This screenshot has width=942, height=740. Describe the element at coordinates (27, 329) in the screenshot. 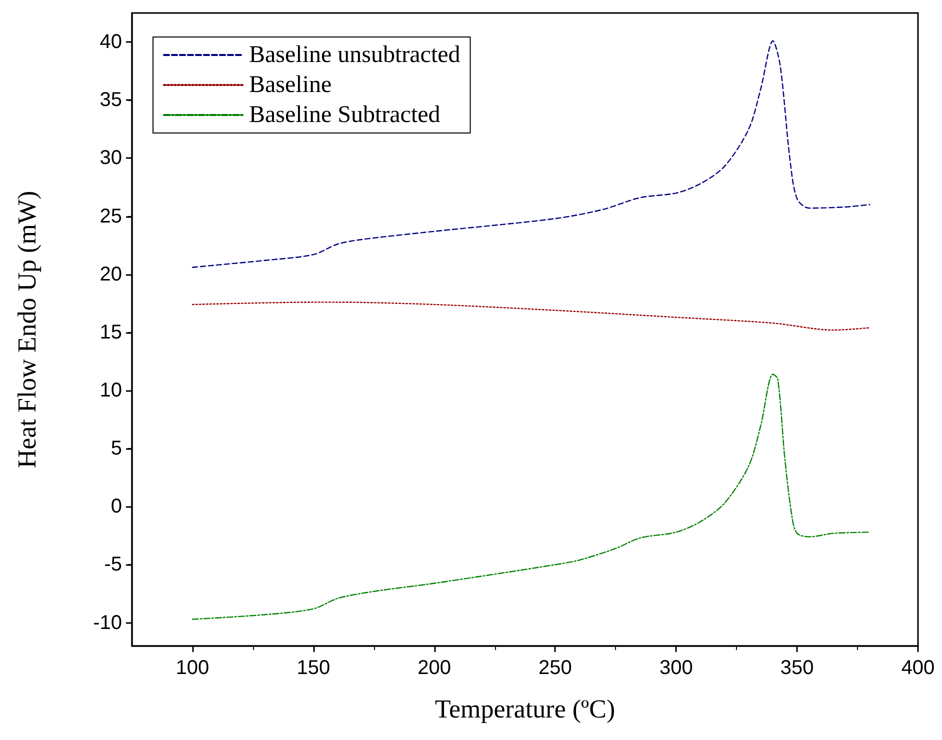

I see `y-axis-title: Heat Flow Endo Up (mW)` at that location.